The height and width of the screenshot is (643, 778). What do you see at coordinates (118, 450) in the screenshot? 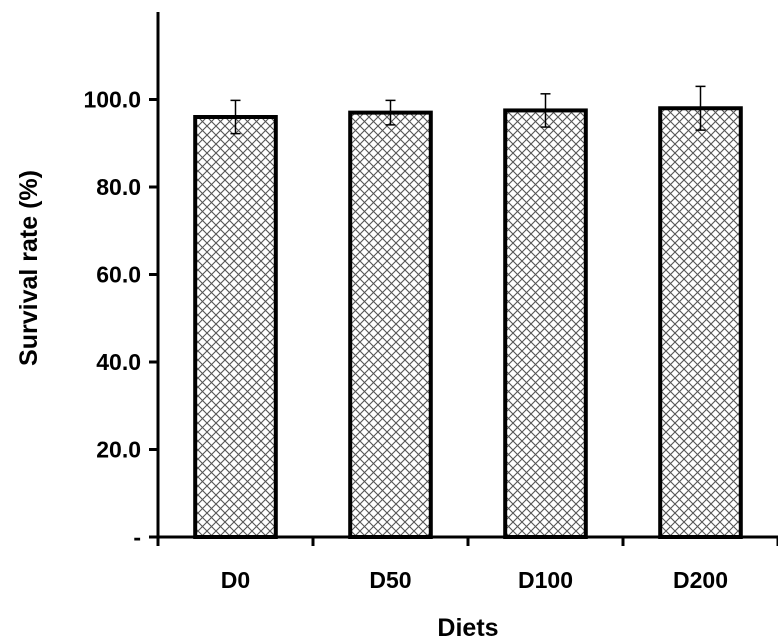
I see `y-tick-label: 20.0` at bounding box center [118, 450].